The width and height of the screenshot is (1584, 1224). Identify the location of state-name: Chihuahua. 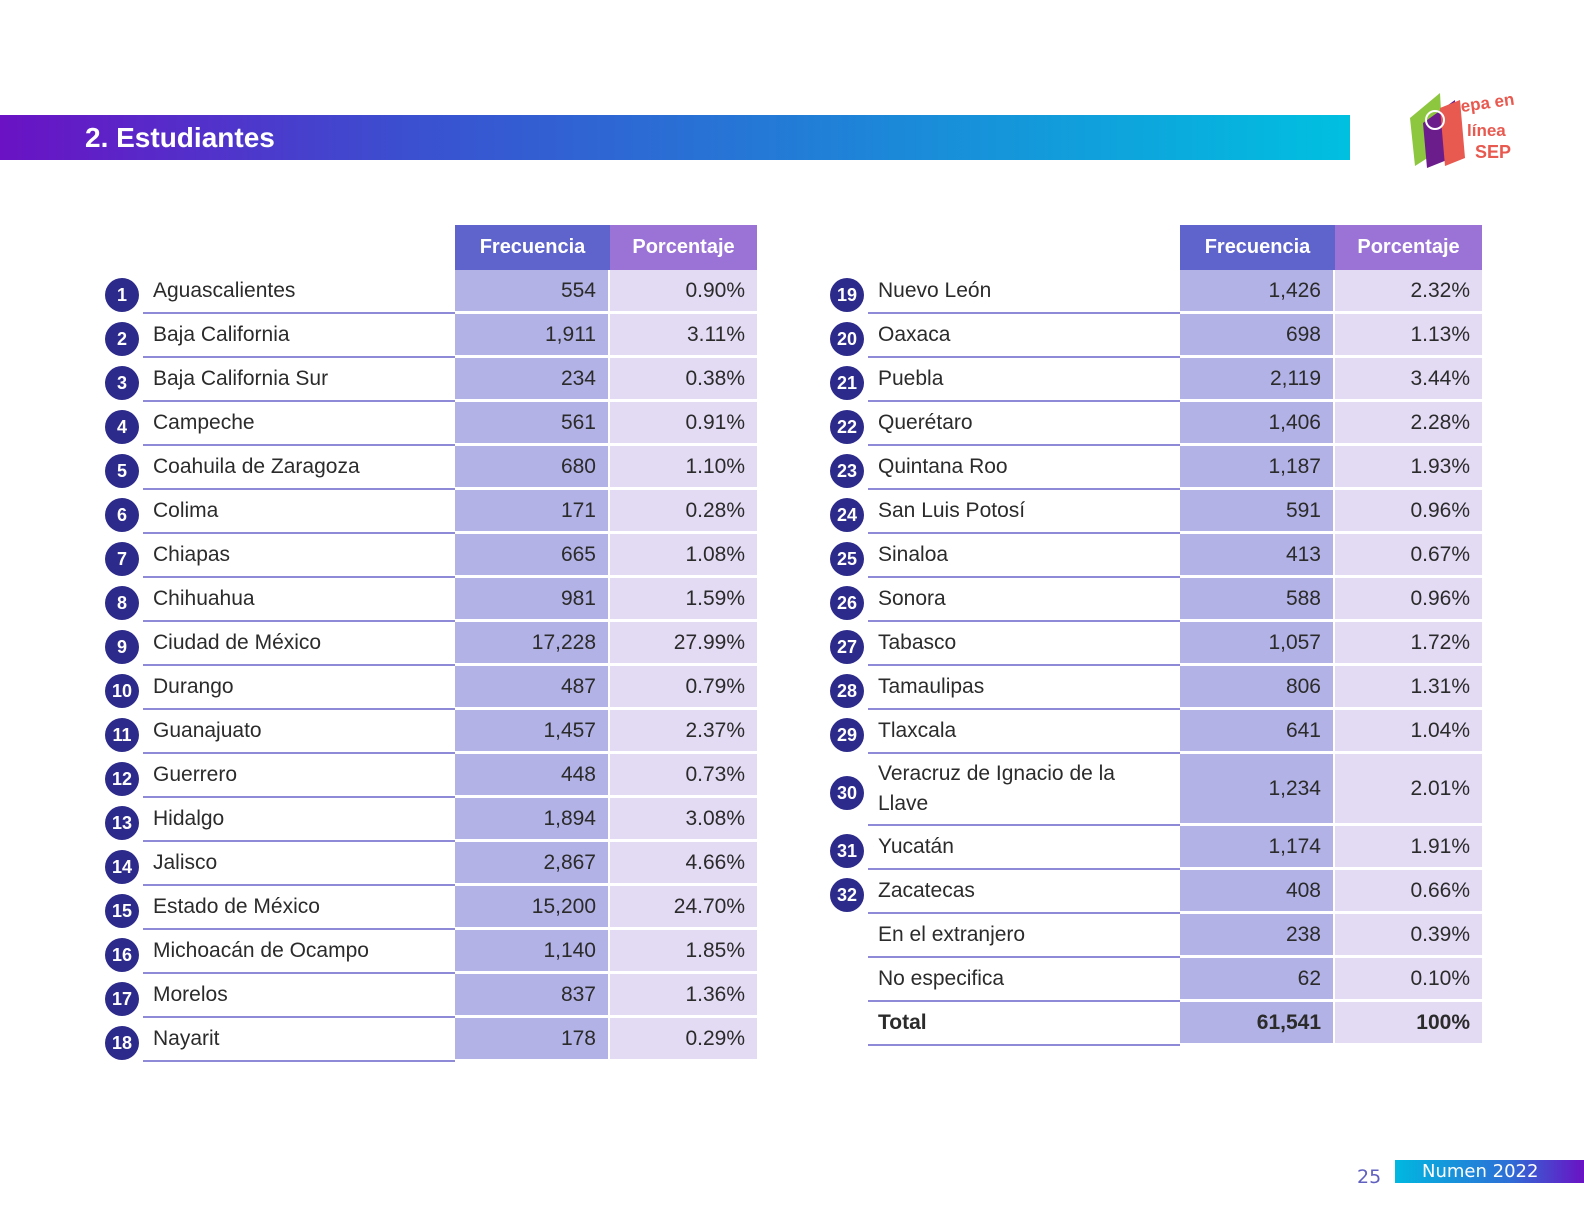
(299, 600).